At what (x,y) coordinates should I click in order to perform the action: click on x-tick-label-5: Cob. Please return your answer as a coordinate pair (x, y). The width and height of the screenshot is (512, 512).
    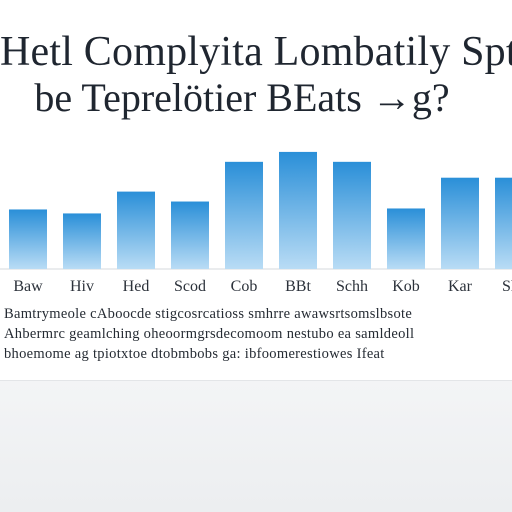
    Looking at the image, I should click on (244, 286).